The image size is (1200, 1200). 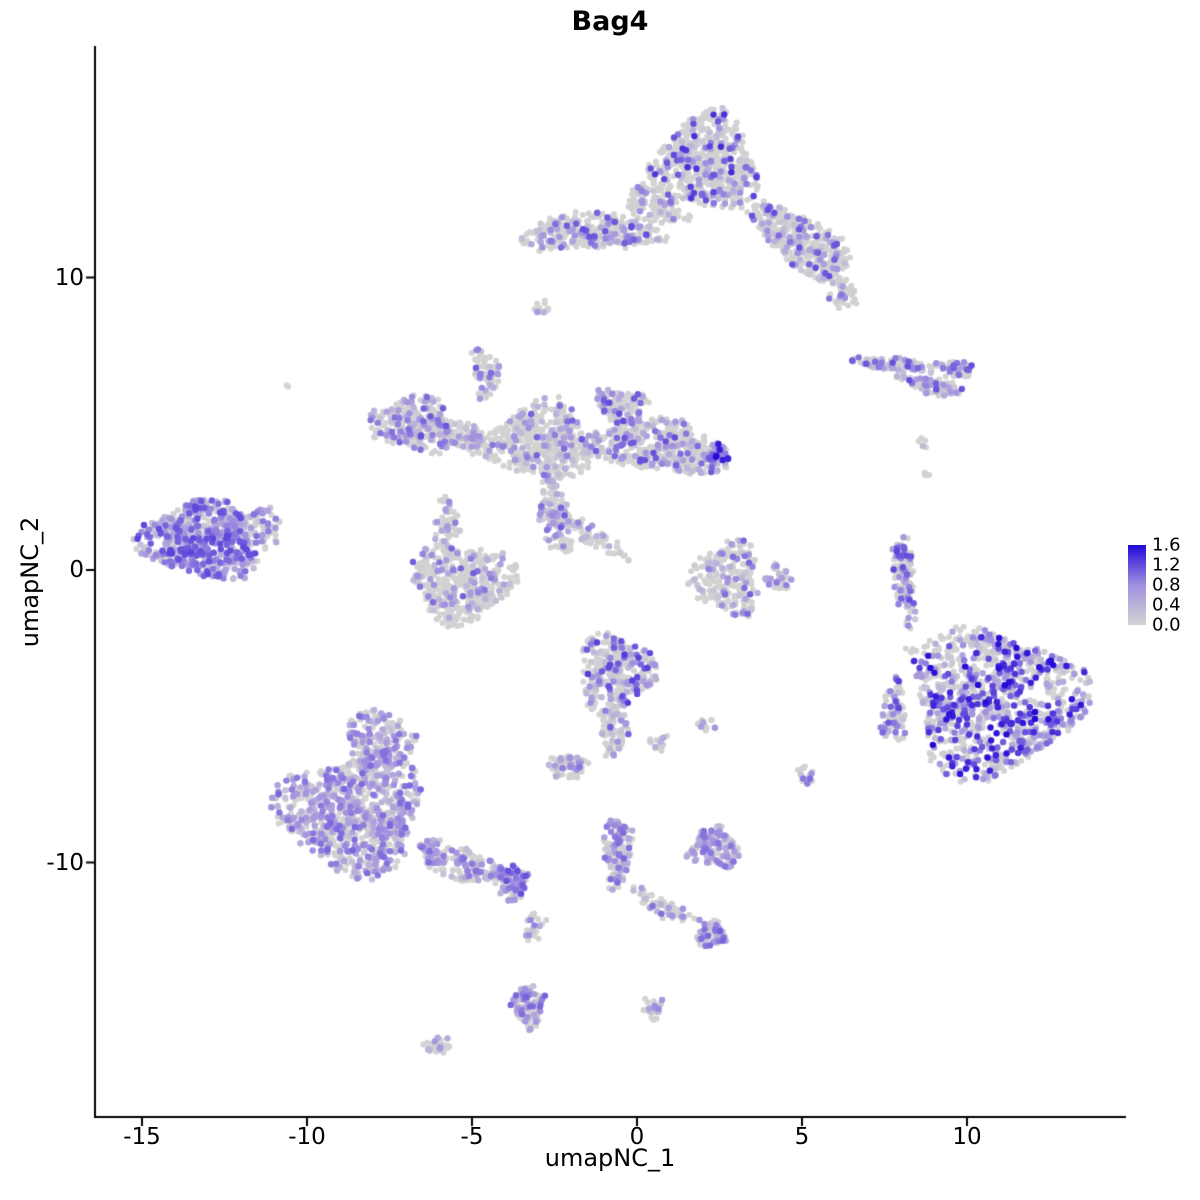 What do you see at coordinates (1137, 585) in the screenshot?
I see `legend-gradient-bar` at bounding box center [1137, 585].